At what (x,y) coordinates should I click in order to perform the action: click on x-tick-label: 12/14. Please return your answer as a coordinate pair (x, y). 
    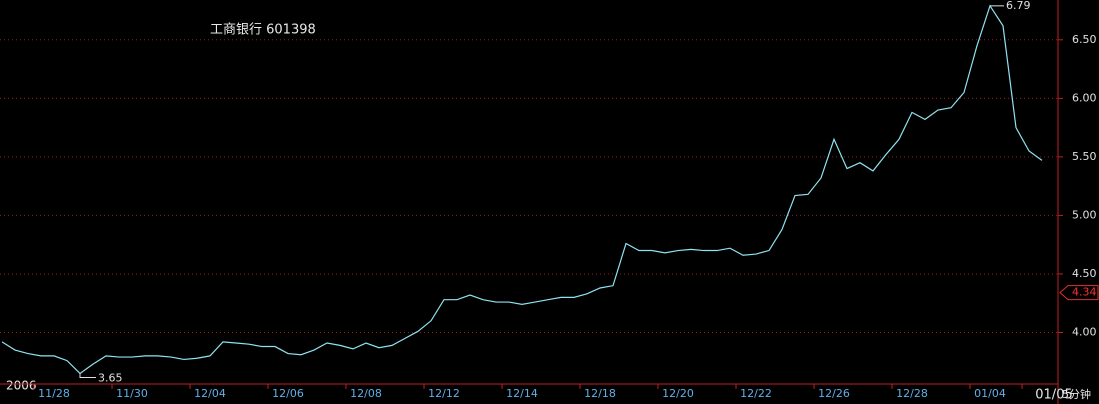
    Looking at the image, I should click on (522, 393).